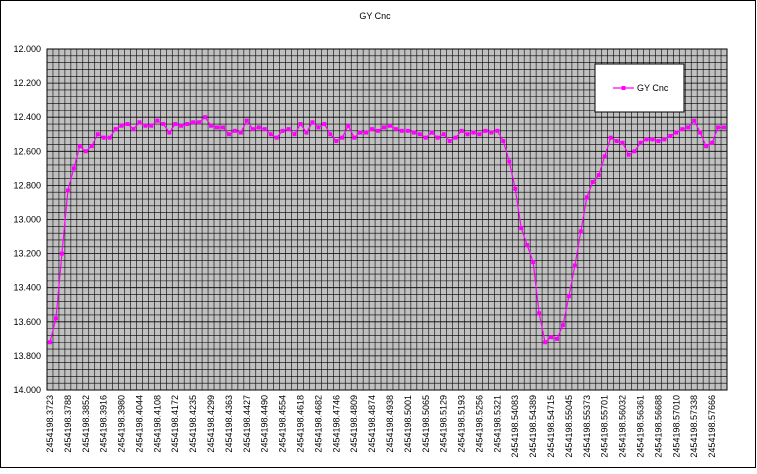 The image size is (757, 474). What do you see at coordinates (86, 424) in the screenshot?
I see `x-tick-label: 2454198.3852` at bounding box center [86, 424].